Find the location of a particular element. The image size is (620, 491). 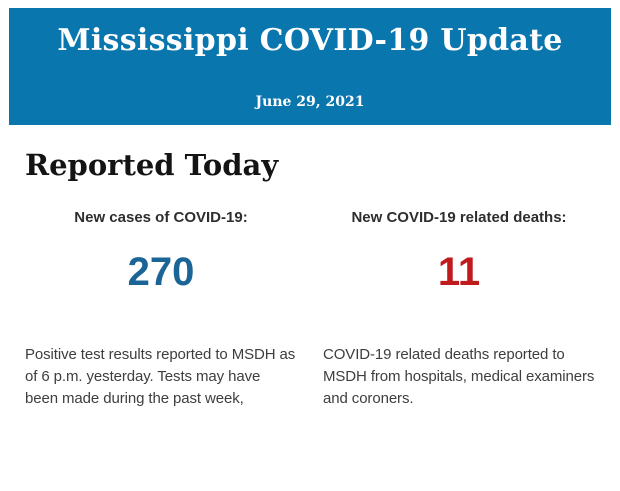

page-title: Mississippi COVID-19 Update is located at coordinates (310, 40).